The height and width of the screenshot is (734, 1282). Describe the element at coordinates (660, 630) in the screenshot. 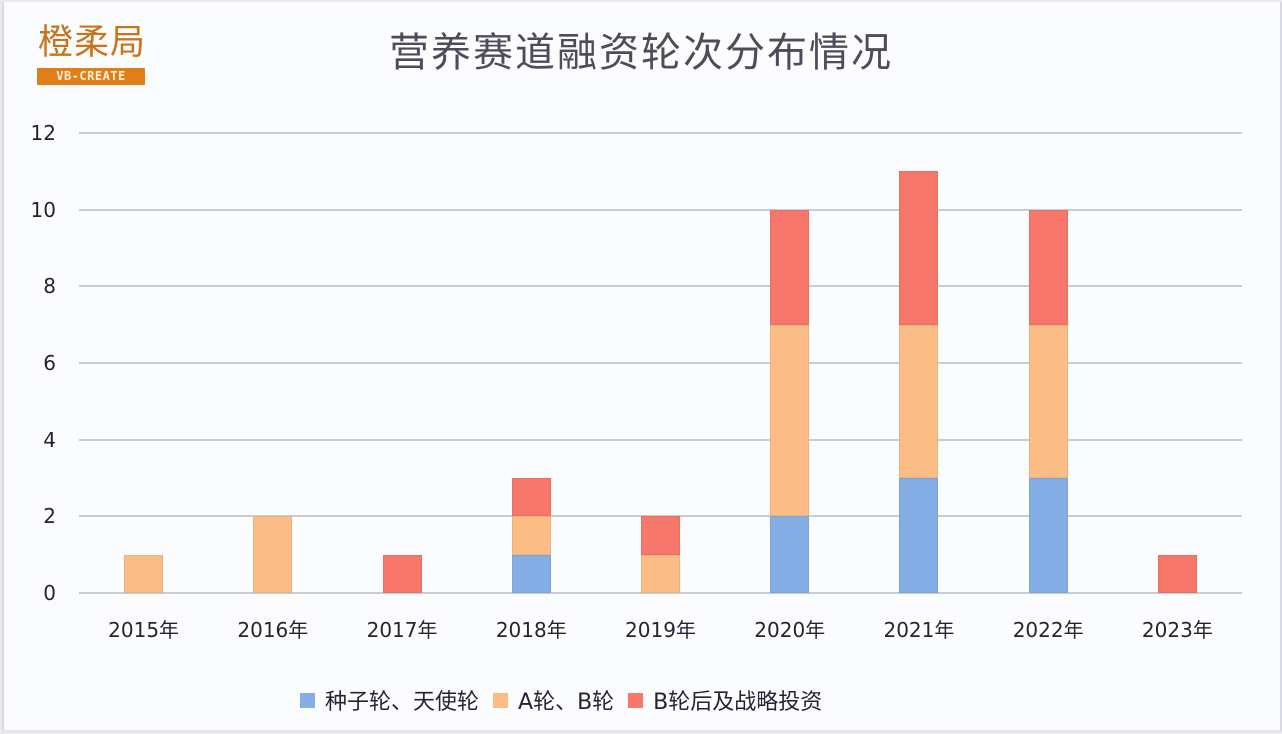

I see `x-axis-tick-label: 2019年` at that location.